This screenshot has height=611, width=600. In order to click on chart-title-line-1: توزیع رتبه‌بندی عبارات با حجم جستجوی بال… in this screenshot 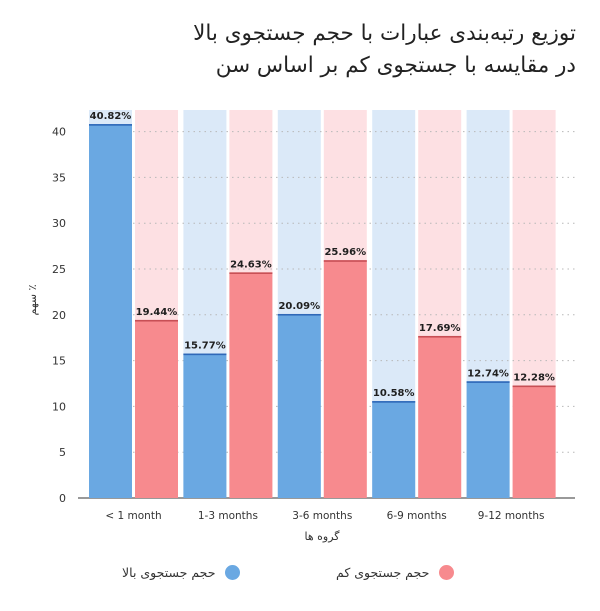, I will do `click(384, 33)`.